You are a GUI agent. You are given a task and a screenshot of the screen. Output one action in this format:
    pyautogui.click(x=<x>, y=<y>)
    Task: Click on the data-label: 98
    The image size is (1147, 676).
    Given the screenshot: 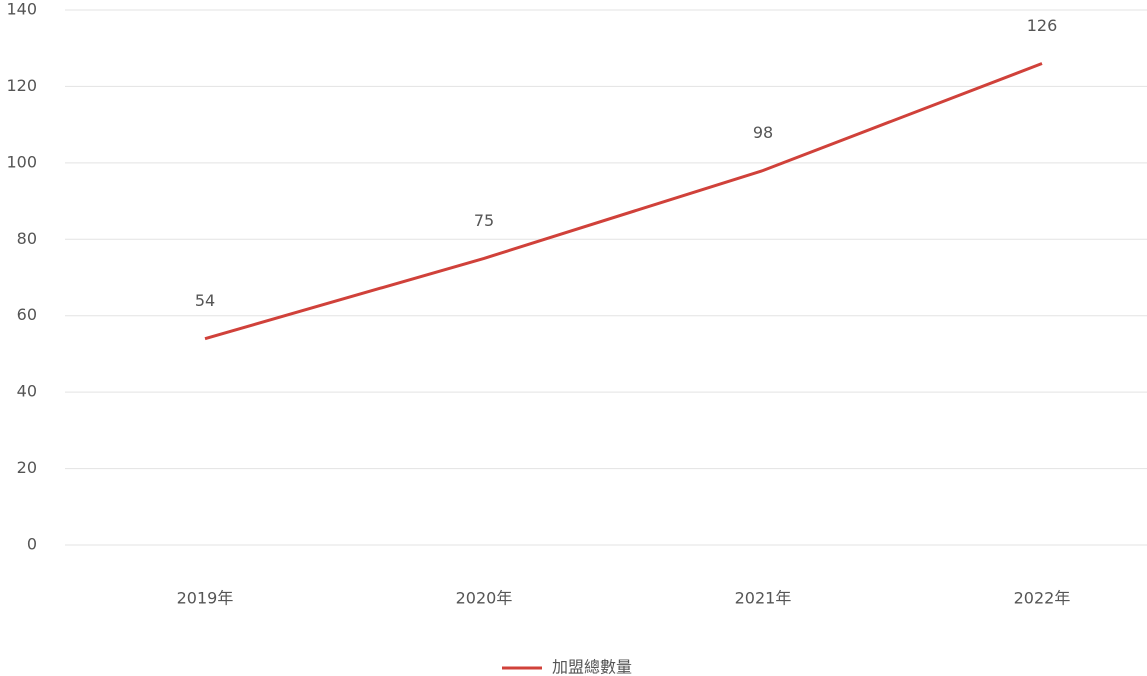 What is the action you would take?
    pyautogui.click(x=763, y=132)
    